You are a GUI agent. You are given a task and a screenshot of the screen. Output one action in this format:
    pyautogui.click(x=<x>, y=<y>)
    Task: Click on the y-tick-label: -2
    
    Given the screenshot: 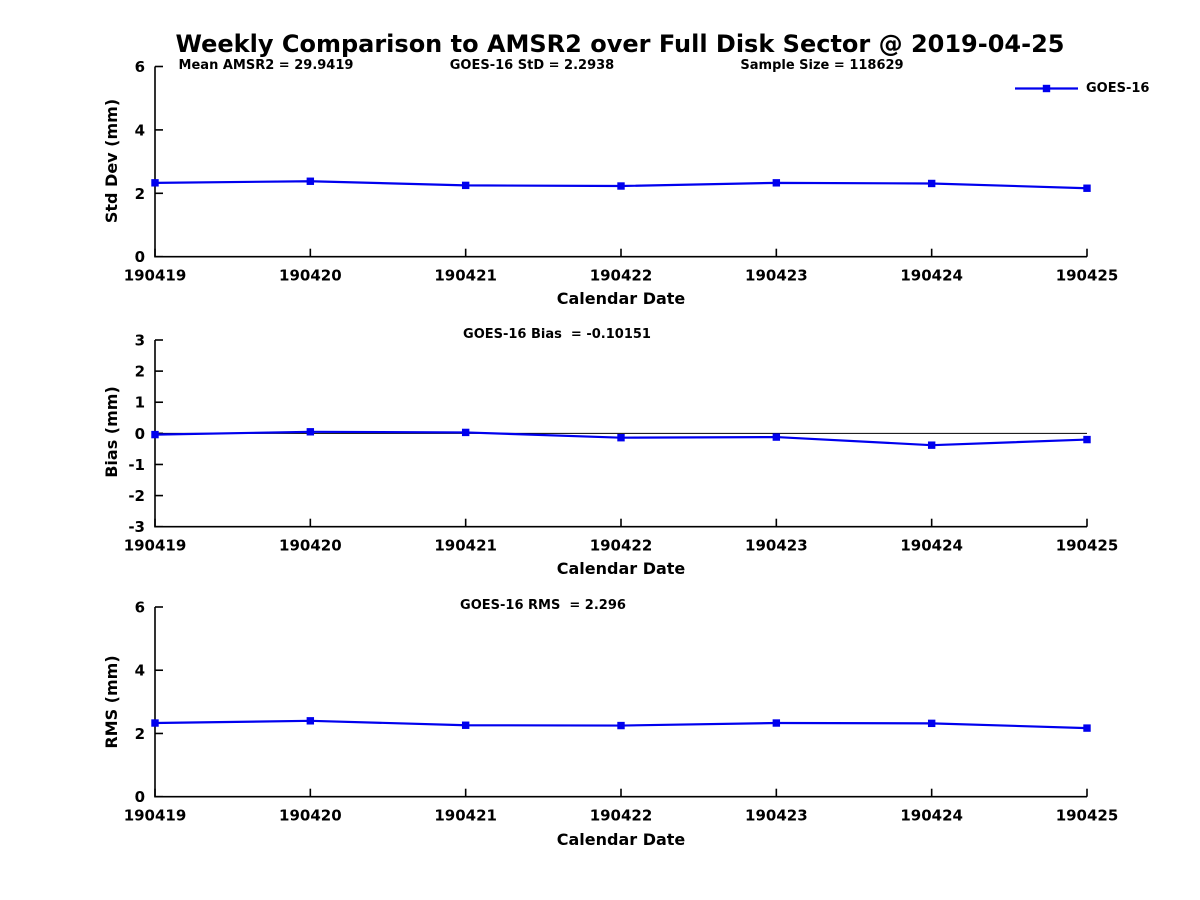 What is the action you would take?
    pyautogui.click(x=136, y=496)
    